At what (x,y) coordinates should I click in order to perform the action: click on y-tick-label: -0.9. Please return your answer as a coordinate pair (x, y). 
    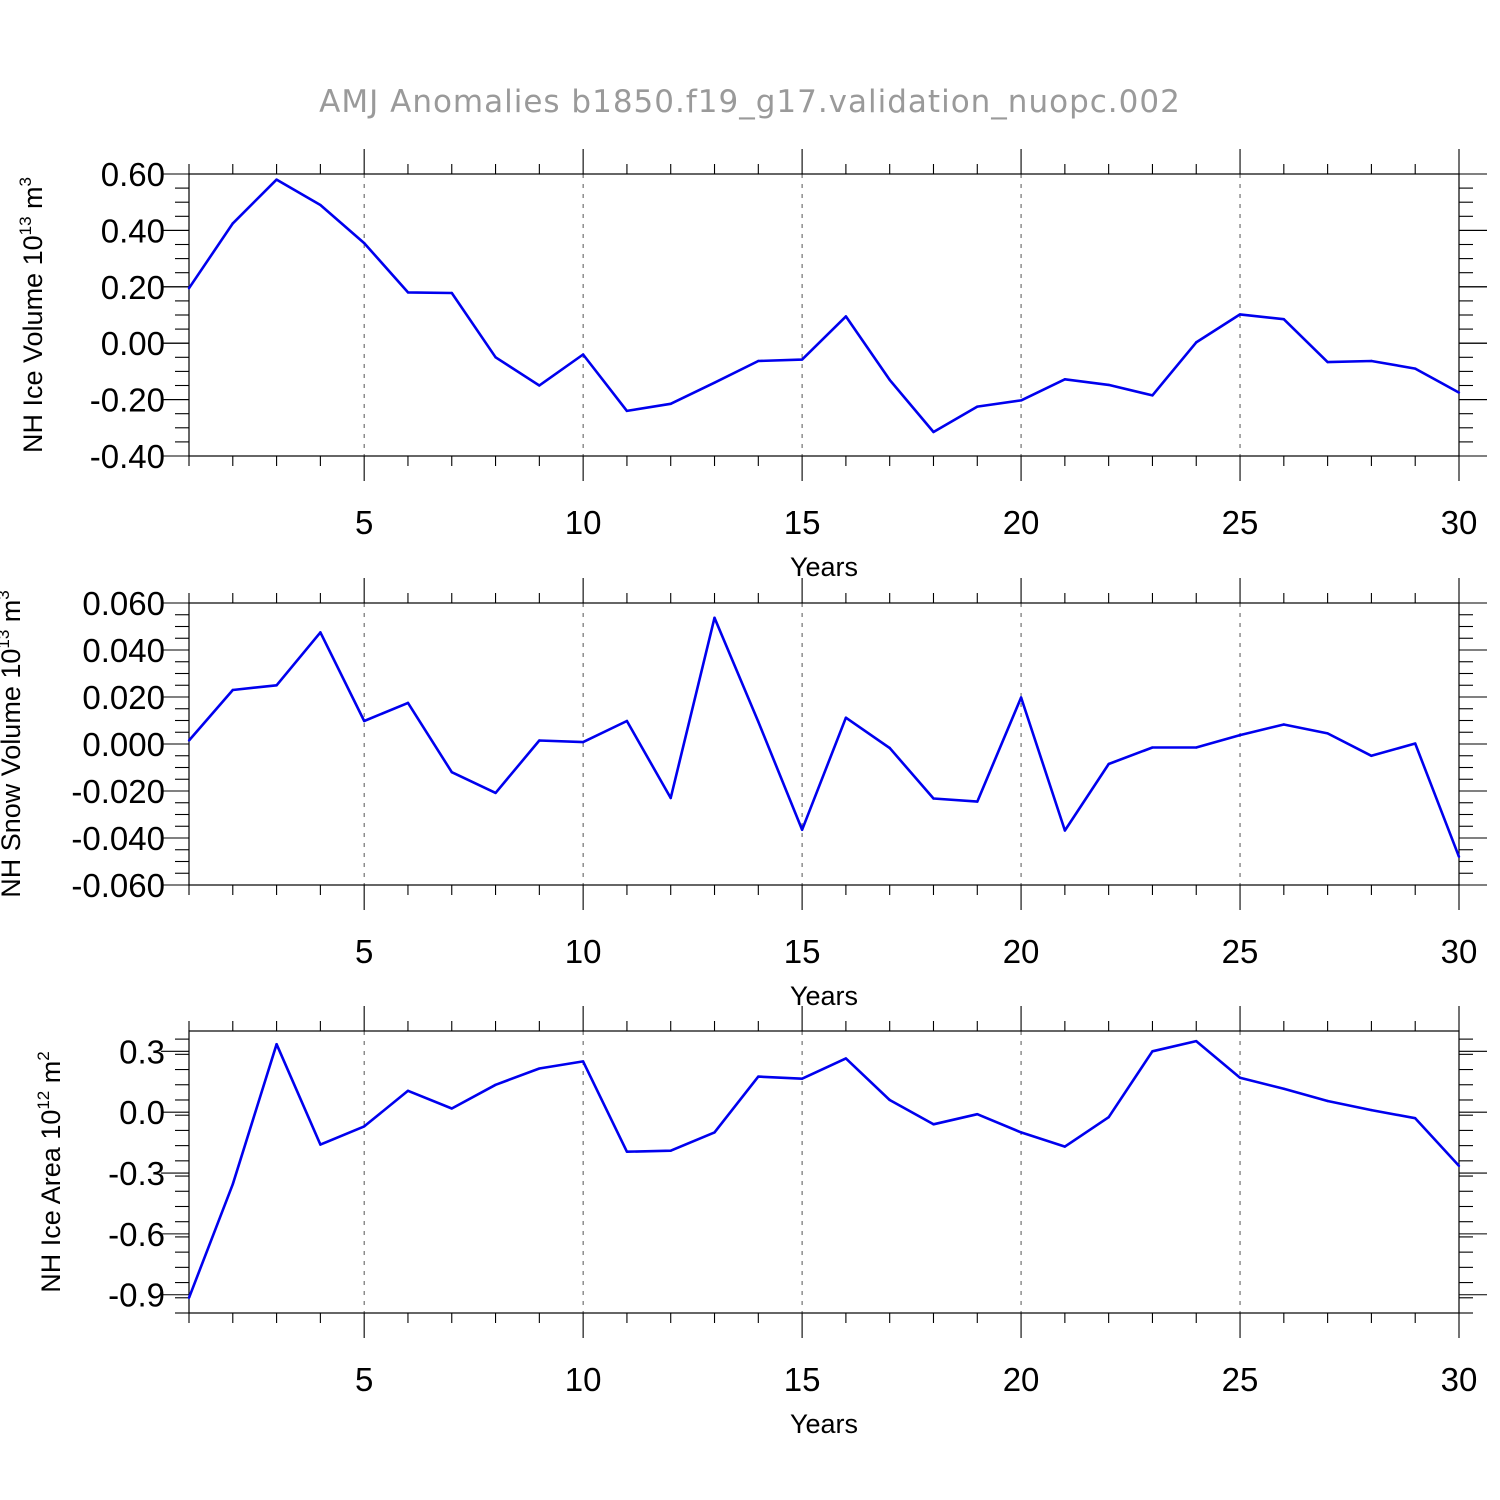
    Looking at the image, I should click on (136, 1295).